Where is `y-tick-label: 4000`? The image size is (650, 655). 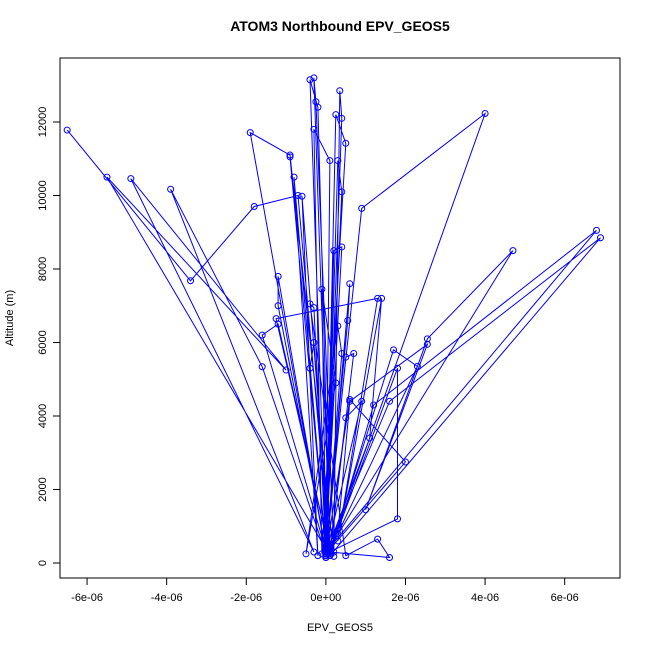 y-tick-label: 4000 is located at coordinates (43, 416).